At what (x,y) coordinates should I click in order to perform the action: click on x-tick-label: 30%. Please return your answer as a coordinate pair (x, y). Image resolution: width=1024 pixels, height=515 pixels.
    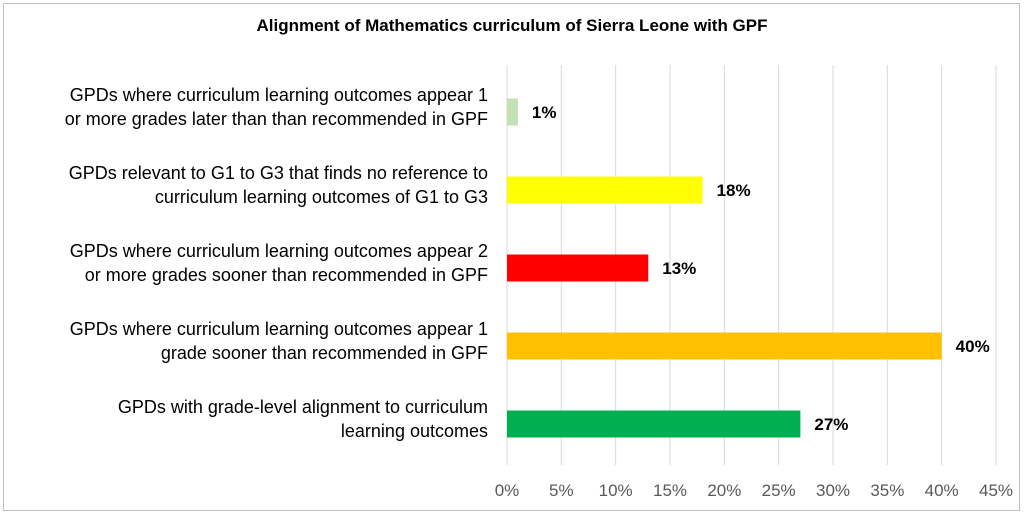
    Looking at the image, I should click on (833, 490).